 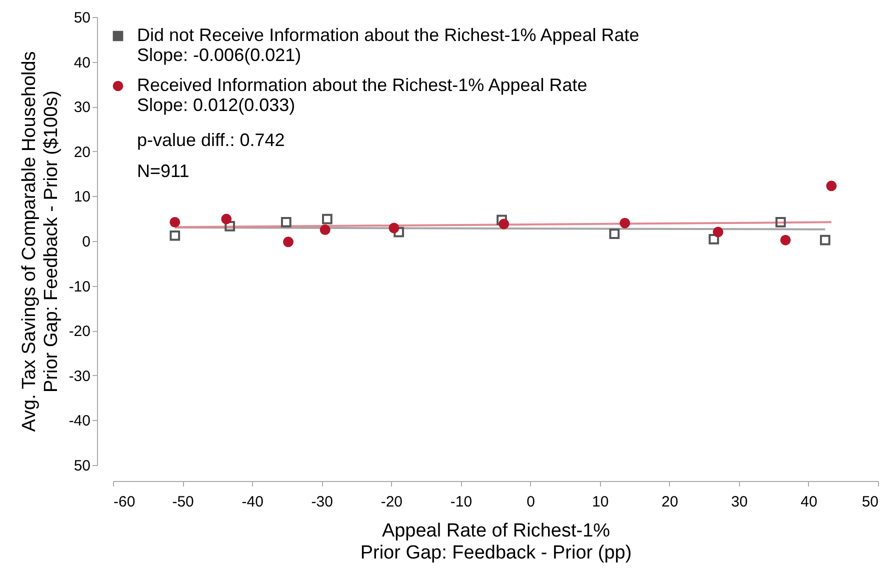 I want to click on x-tick-label: 10, so click(x=600, y=502).